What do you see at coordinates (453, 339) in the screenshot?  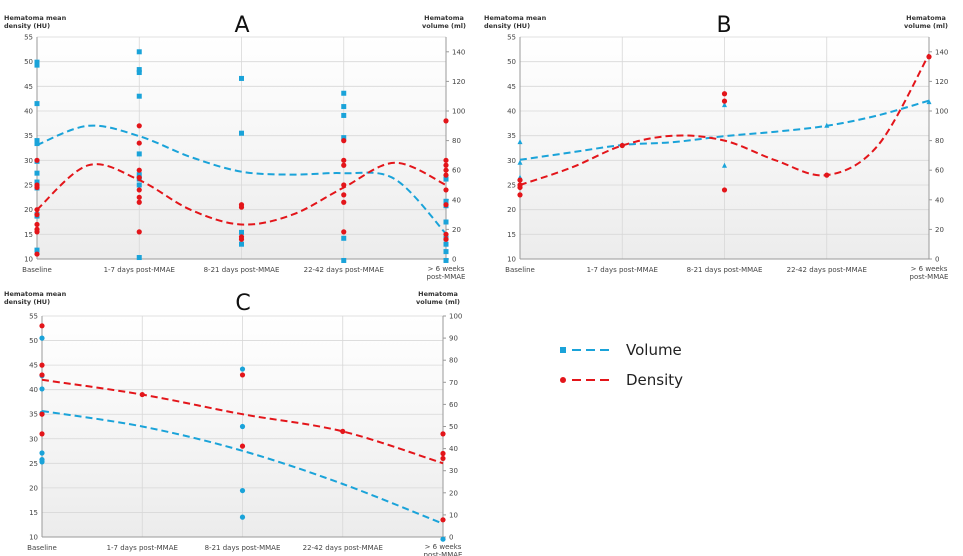 I see `y2-tick-label: 90` at bounding box center [453, 339].